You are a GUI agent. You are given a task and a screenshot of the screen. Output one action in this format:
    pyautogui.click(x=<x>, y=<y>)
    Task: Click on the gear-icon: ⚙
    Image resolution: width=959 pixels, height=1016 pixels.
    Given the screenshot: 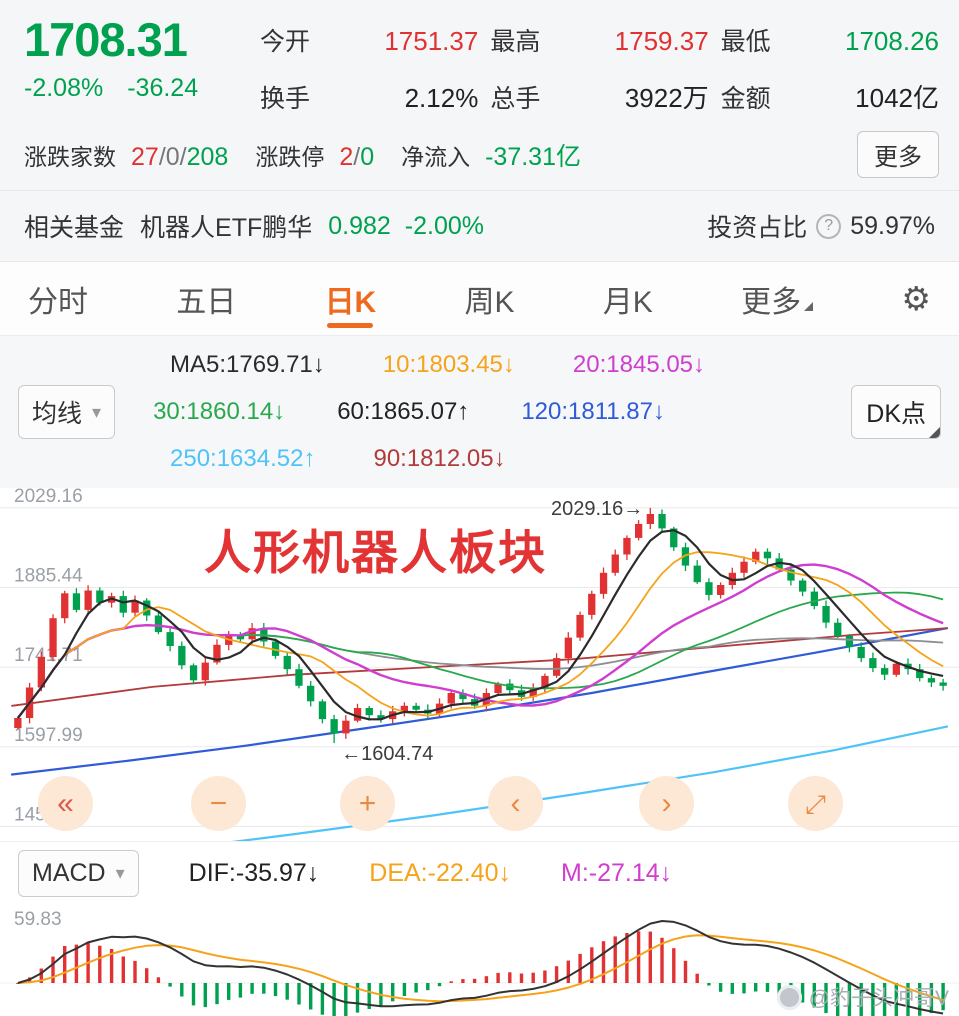 What is the action you would take?
    pyautogui.click(x=916, y=298)
    